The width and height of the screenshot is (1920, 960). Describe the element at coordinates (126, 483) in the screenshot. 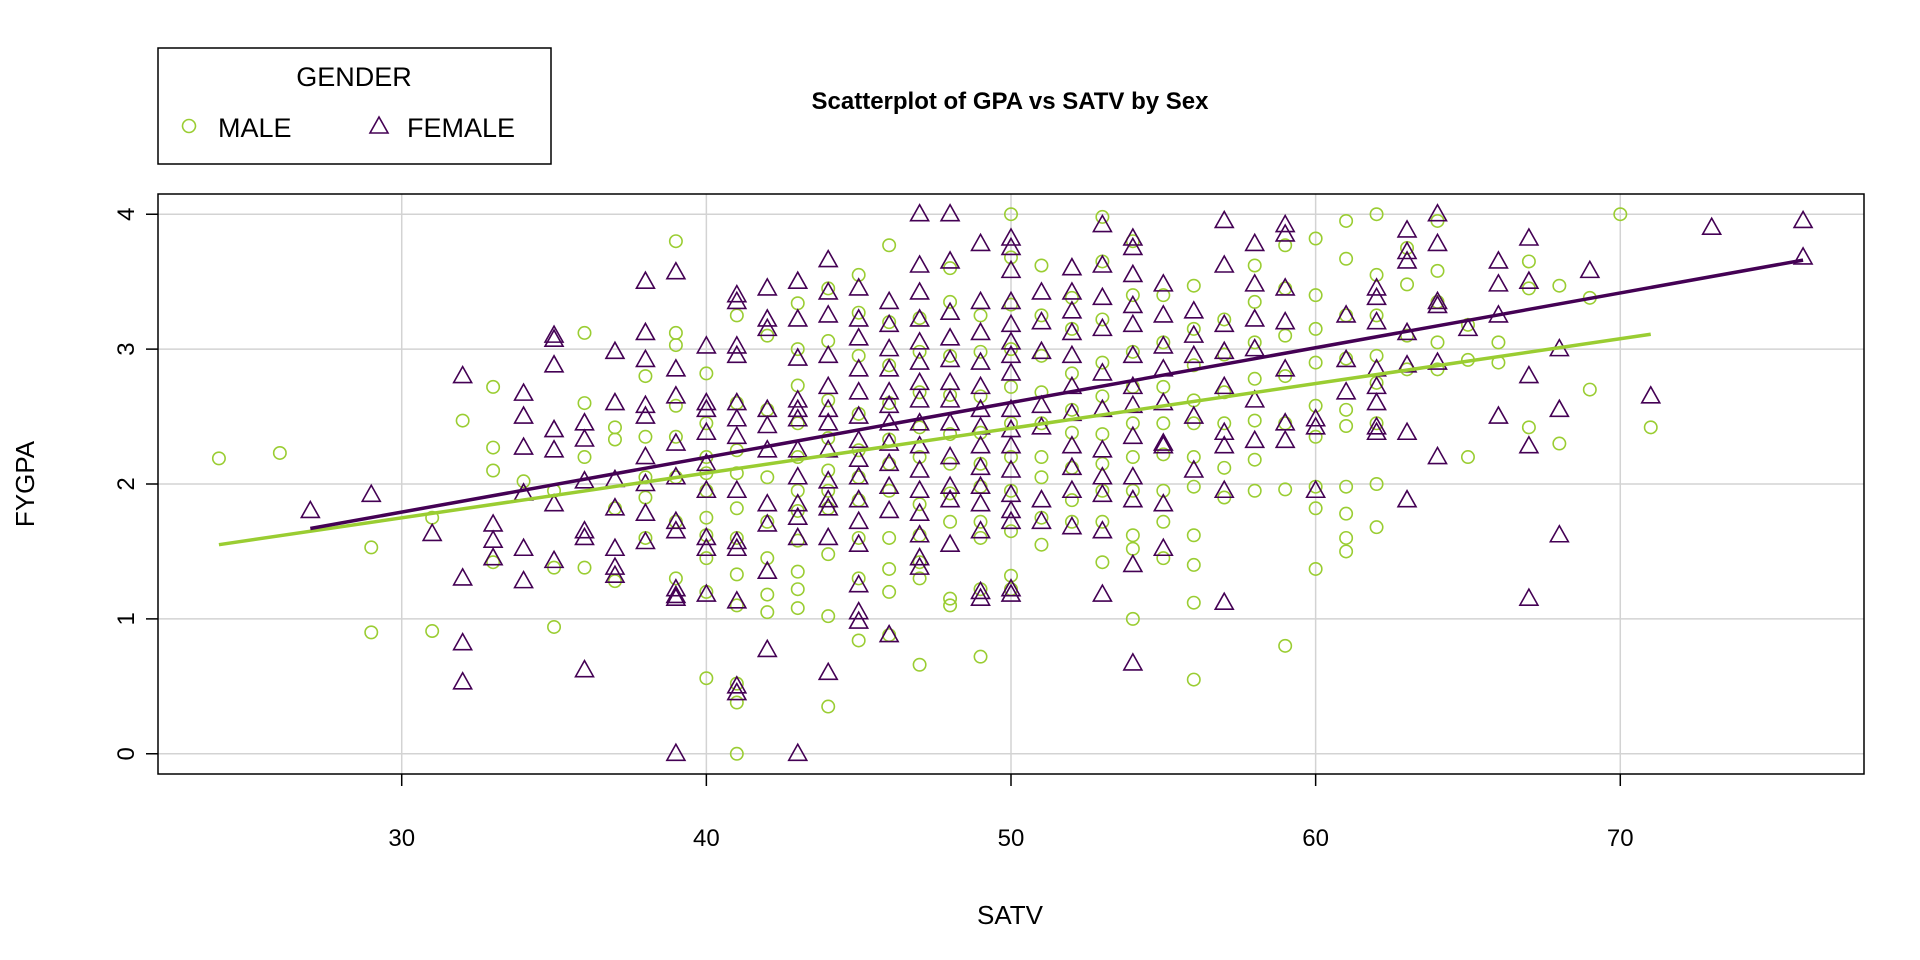

I see `y-tick-label-2: 2` at that location.